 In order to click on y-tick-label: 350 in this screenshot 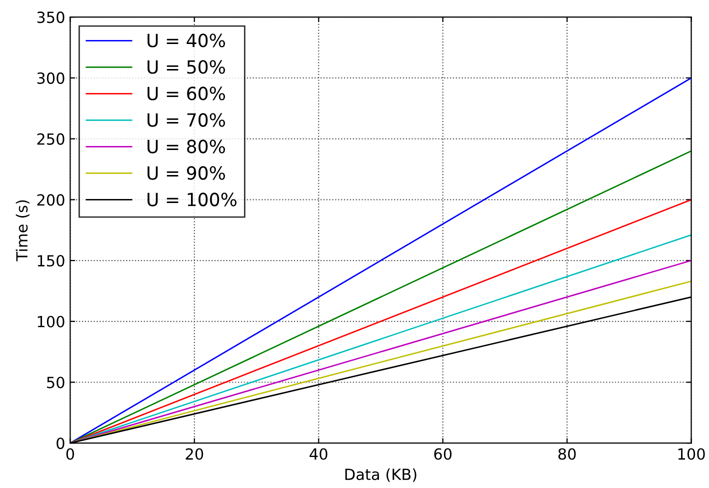, I will do `click(50, 18)`.